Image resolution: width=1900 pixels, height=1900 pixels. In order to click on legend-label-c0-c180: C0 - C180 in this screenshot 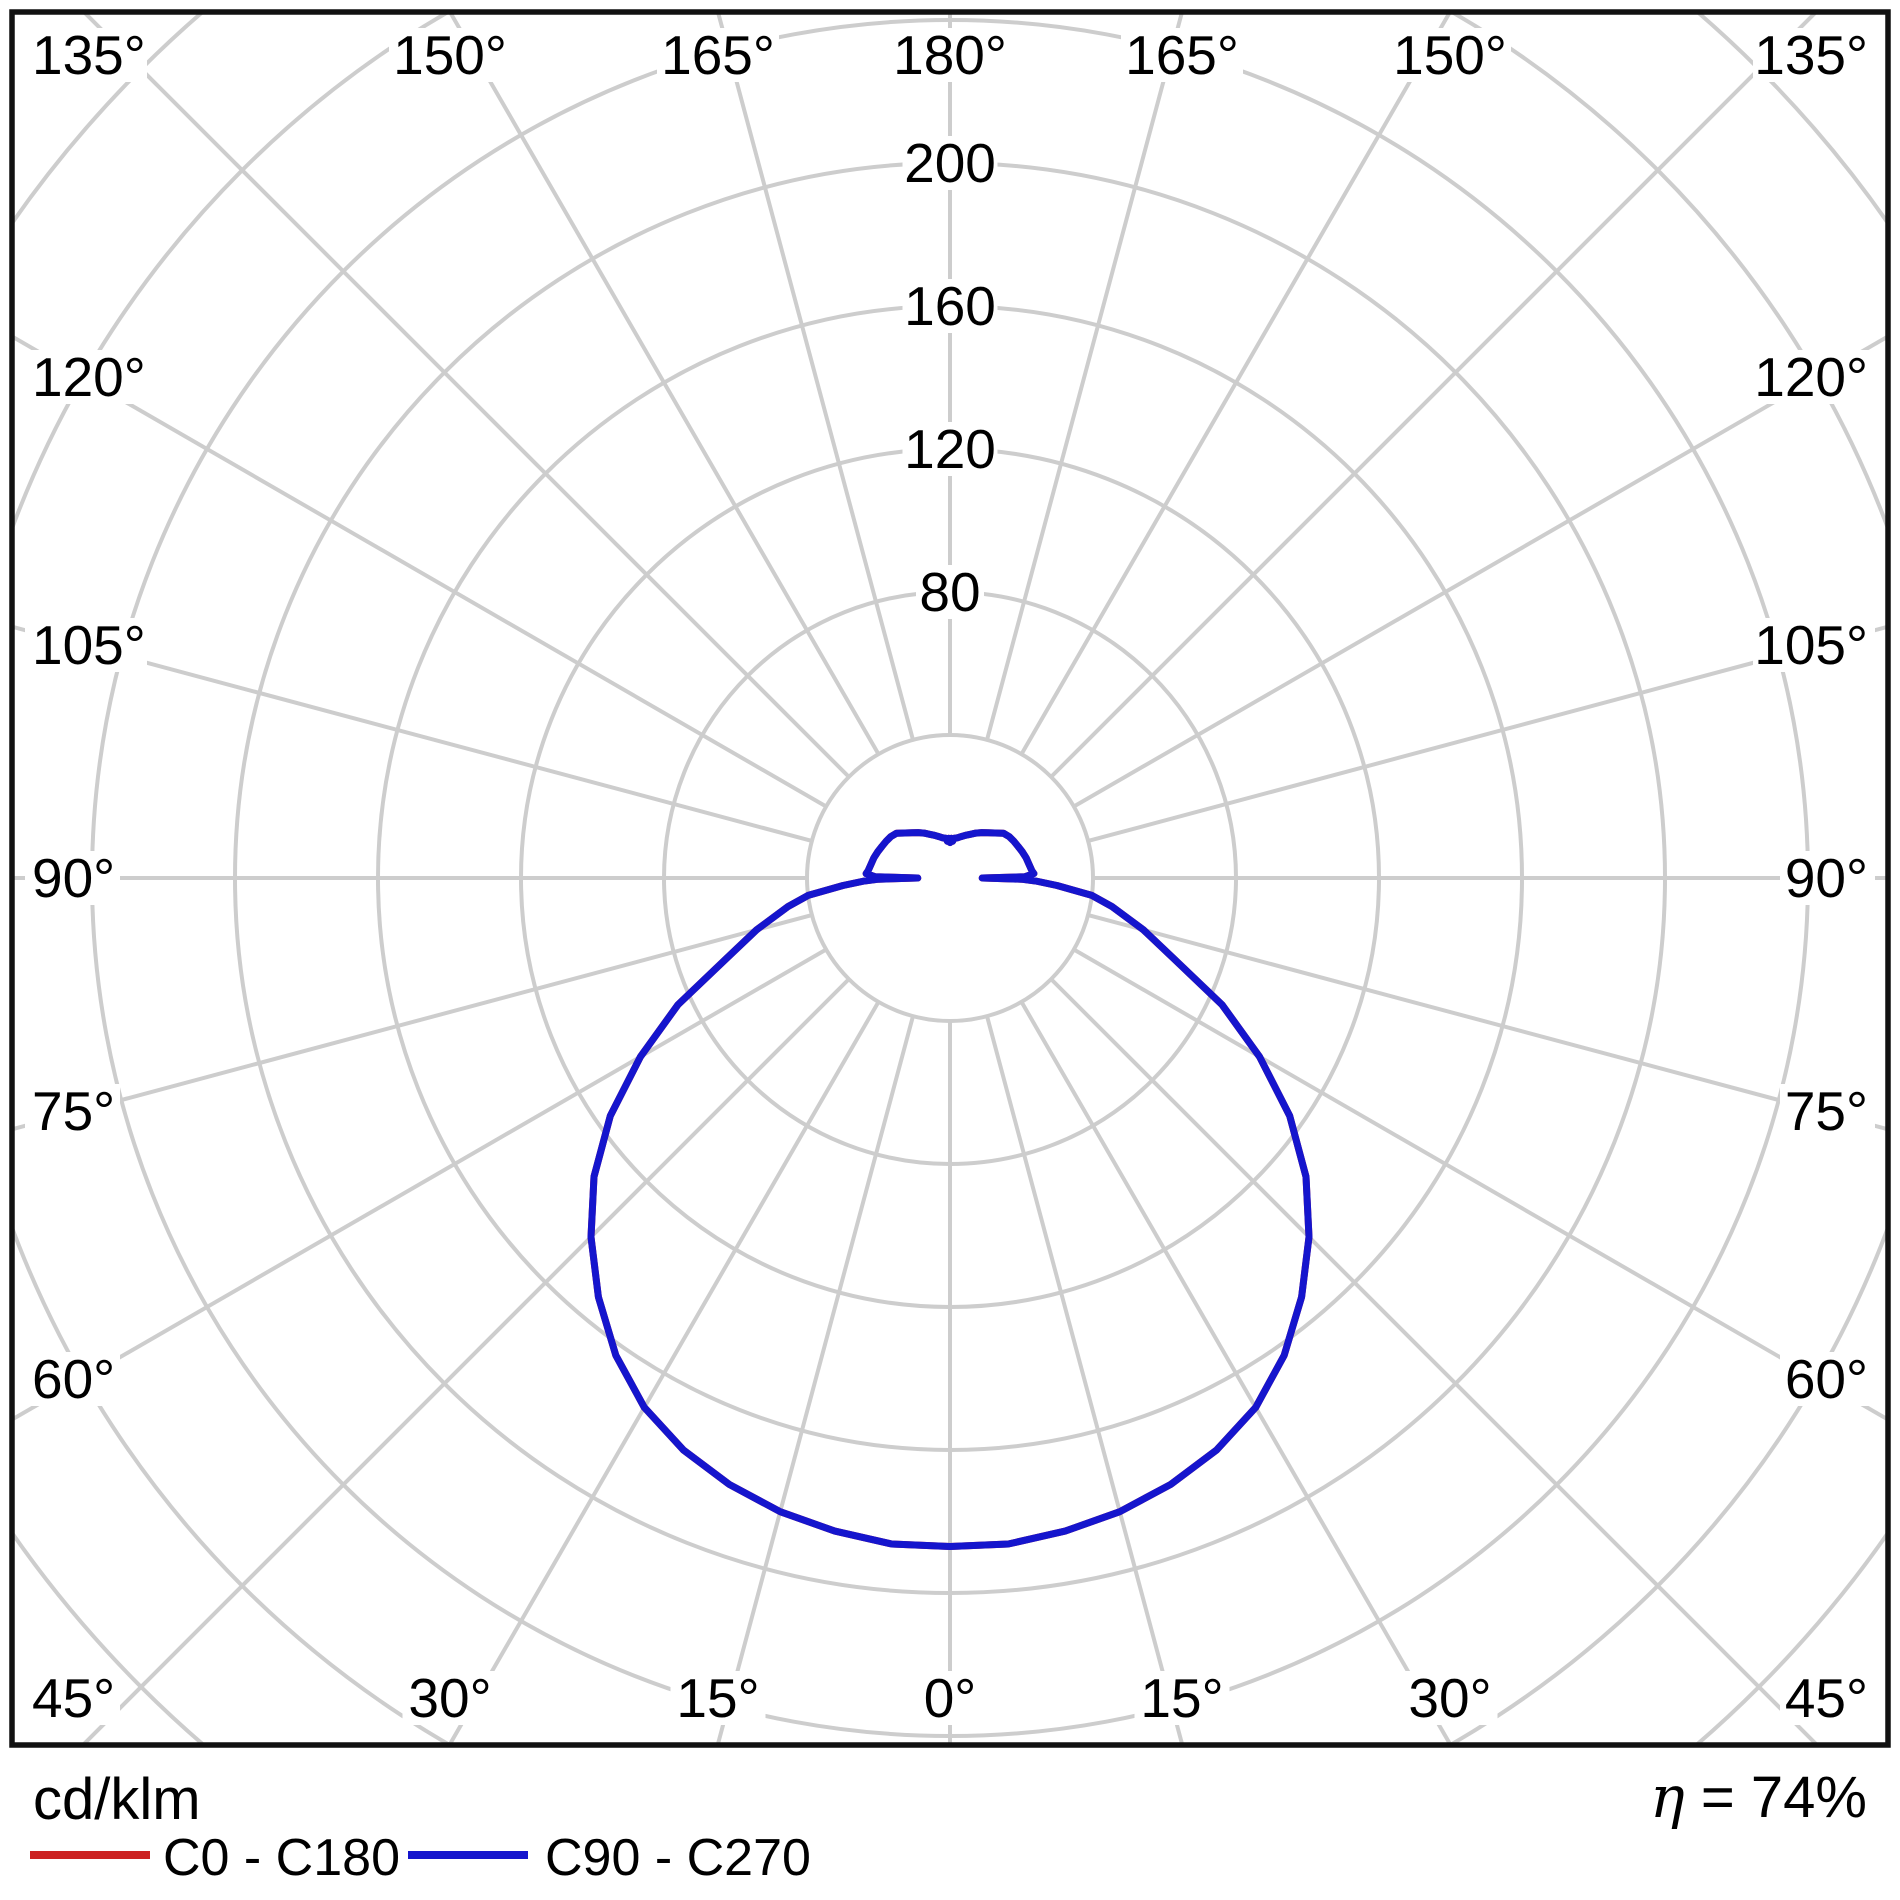, I will do `click(281, 1858)`.